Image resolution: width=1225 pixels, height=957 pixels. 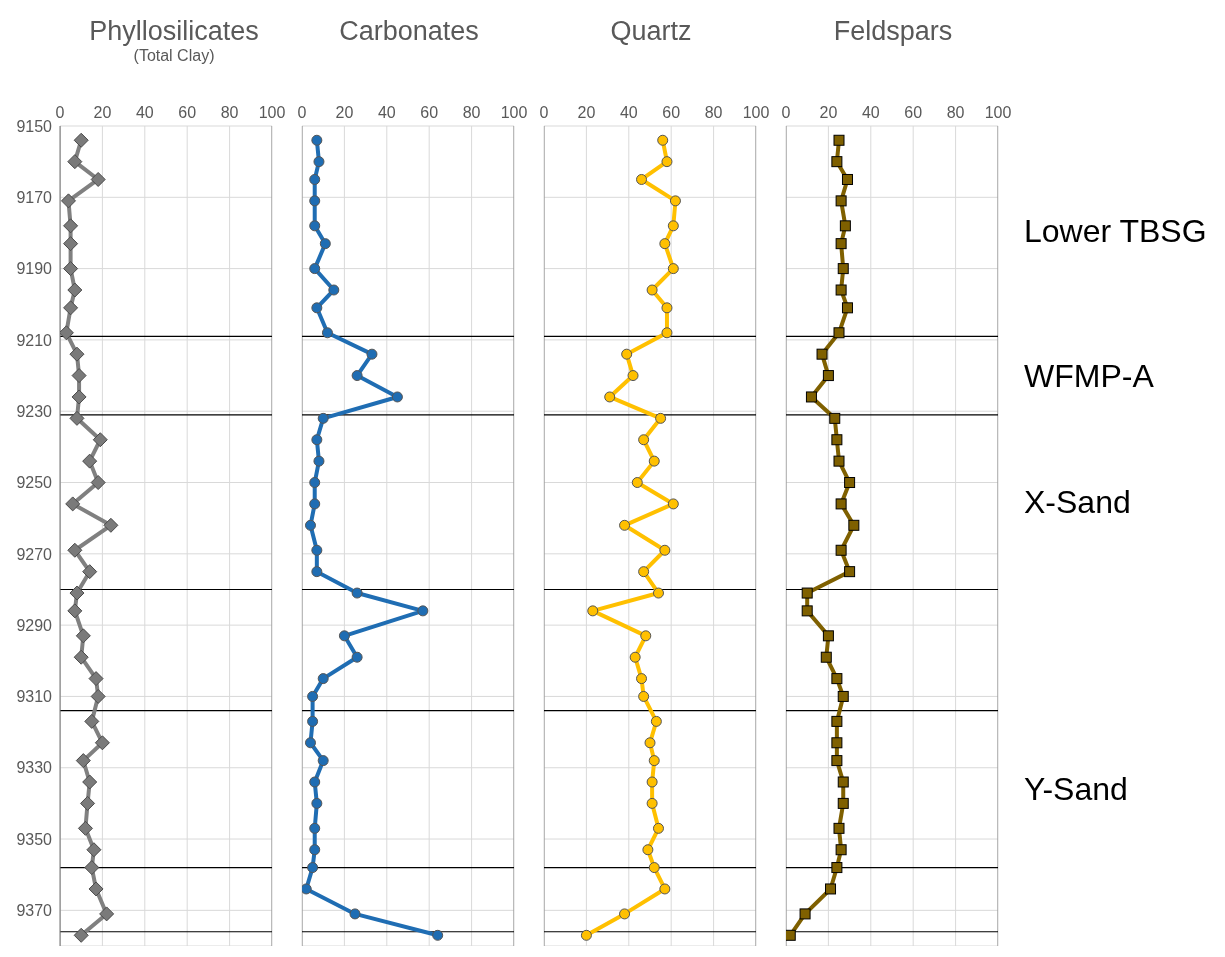 What do you see at coordinates (34, 340) in the screenshot?
I see `y-tick-label: 9210` at bounding box center [34, 340].